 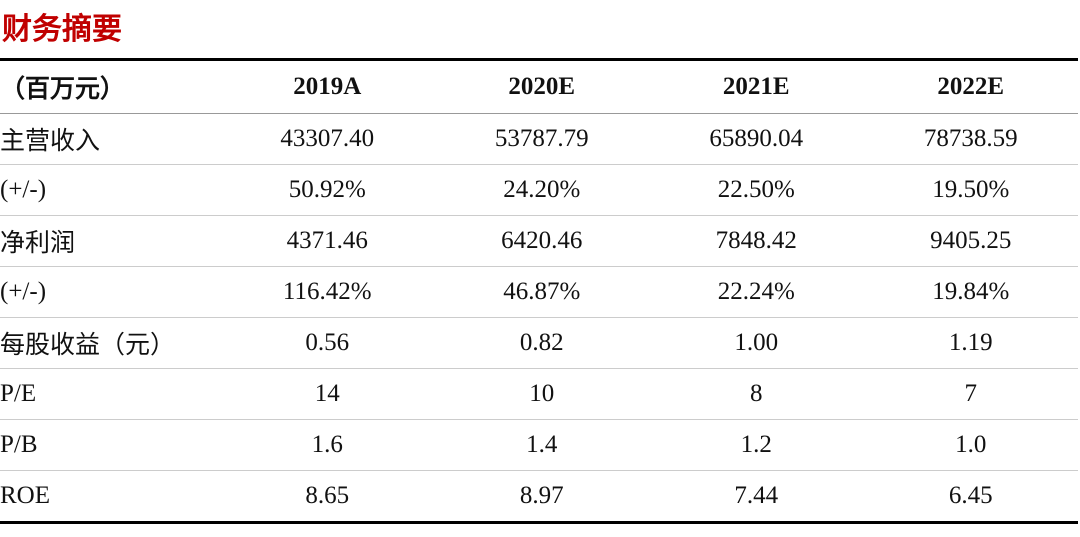 I want to click on table-row: (+/-) 116.42% 46.87% 22.24% 19.84%, so click(x=539, y=292).